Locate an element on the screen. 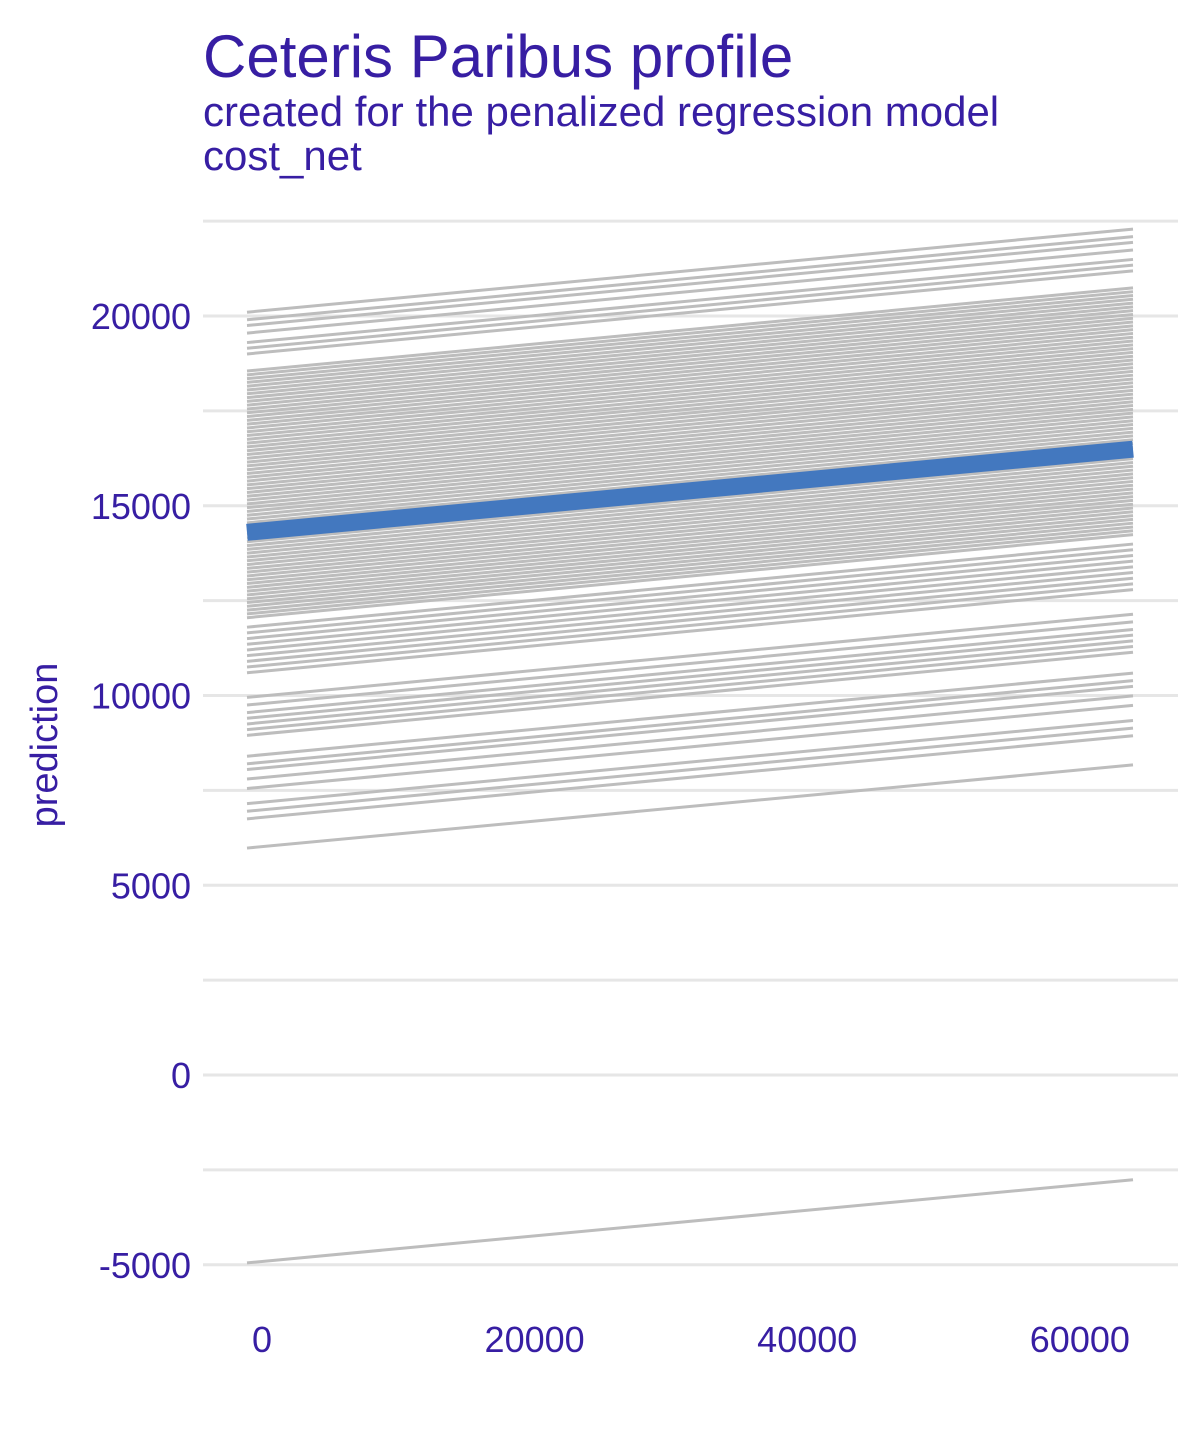 The width and height of the screenshot is (1200, 1440). y-tick-label: 5000 is located at coordinates (151, 885).